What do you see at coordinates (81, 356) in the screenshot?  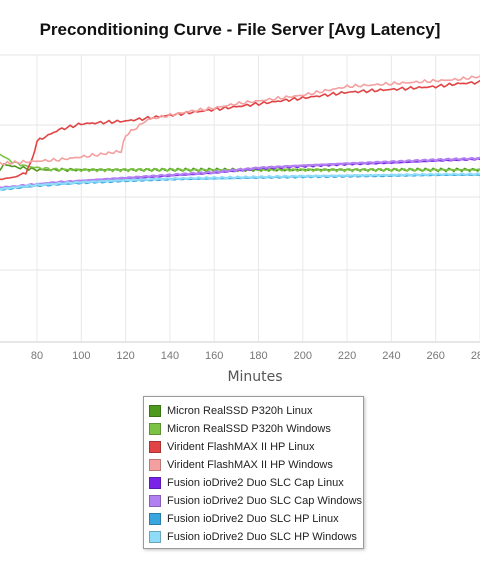 I see `x-tick-label: 100` at bounding box center [81, 356].